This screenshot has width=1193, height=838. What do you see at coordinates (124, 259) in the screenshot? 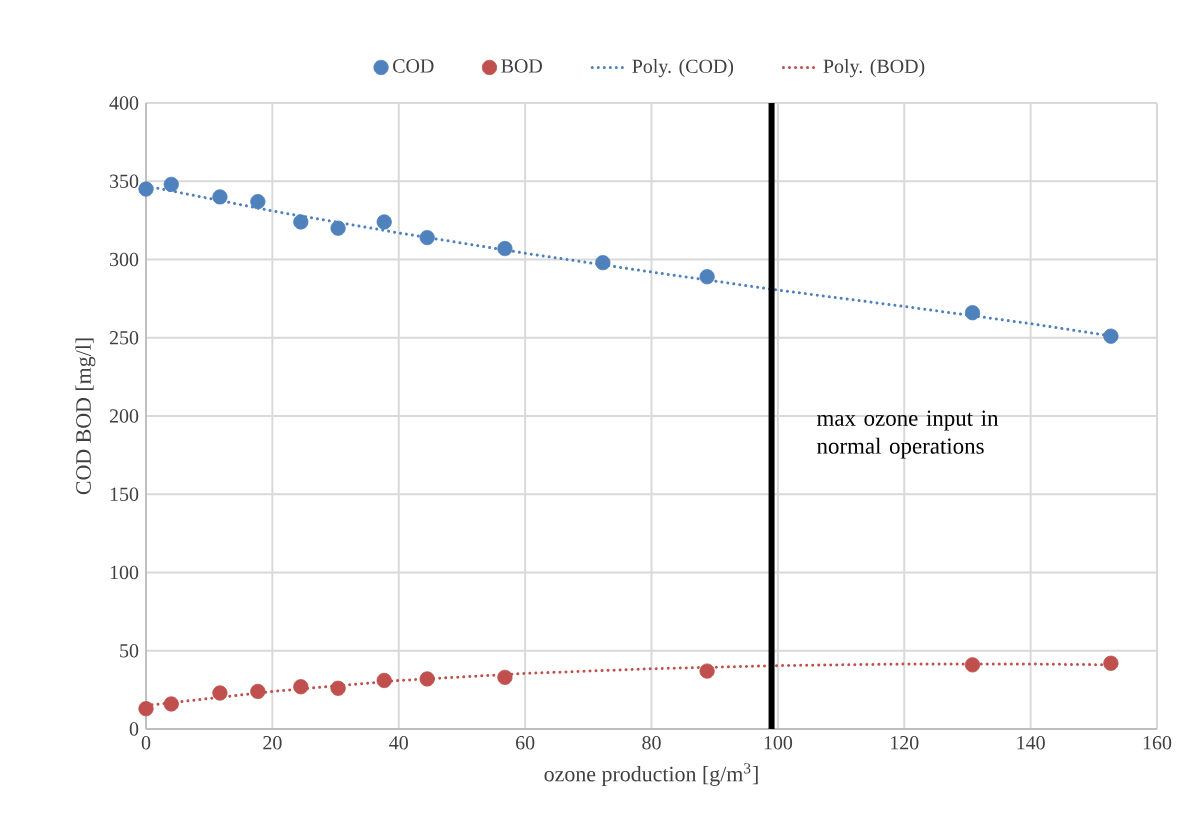
I see `y-tick-label: 300` at bounding box center [124, 259].